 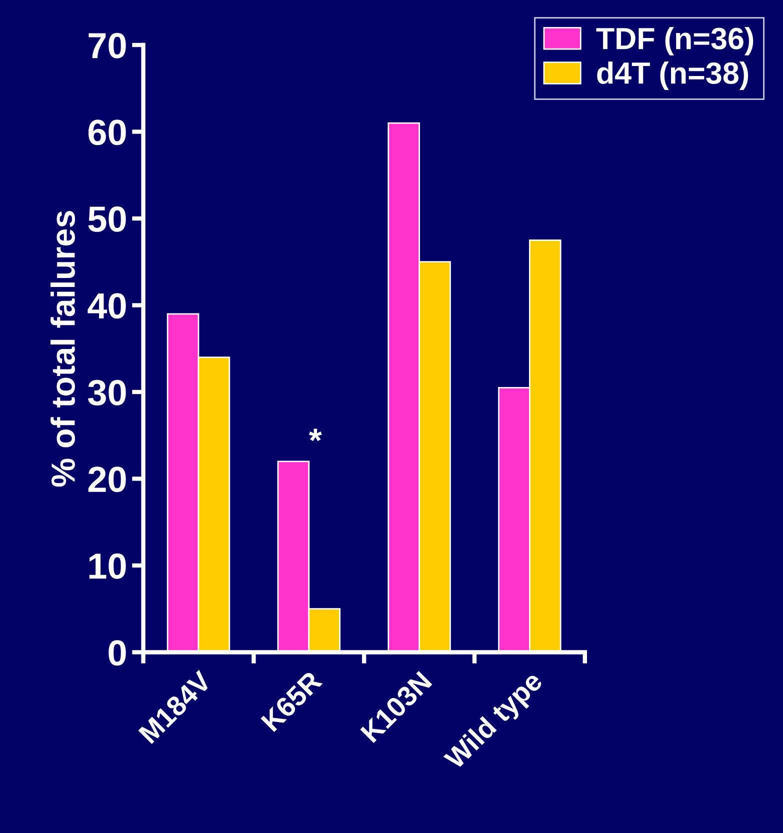 I want to click on y-tick-label: 10, so click(x=107, y=566).